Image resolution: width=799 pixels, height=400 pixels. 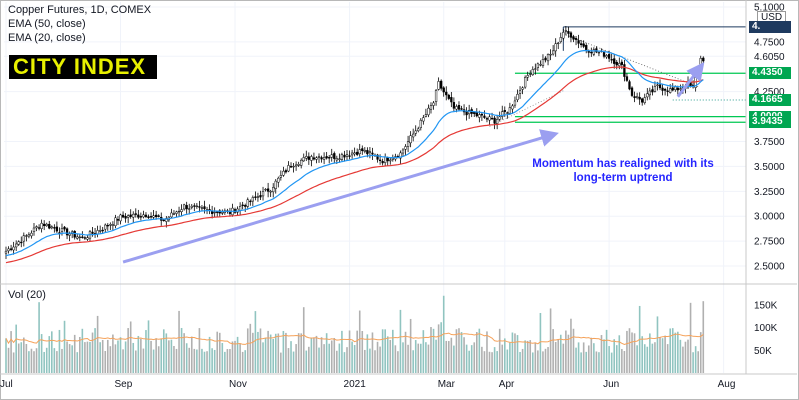 I want to click on x-tick-label: Mar, so click(x=447, y=384).